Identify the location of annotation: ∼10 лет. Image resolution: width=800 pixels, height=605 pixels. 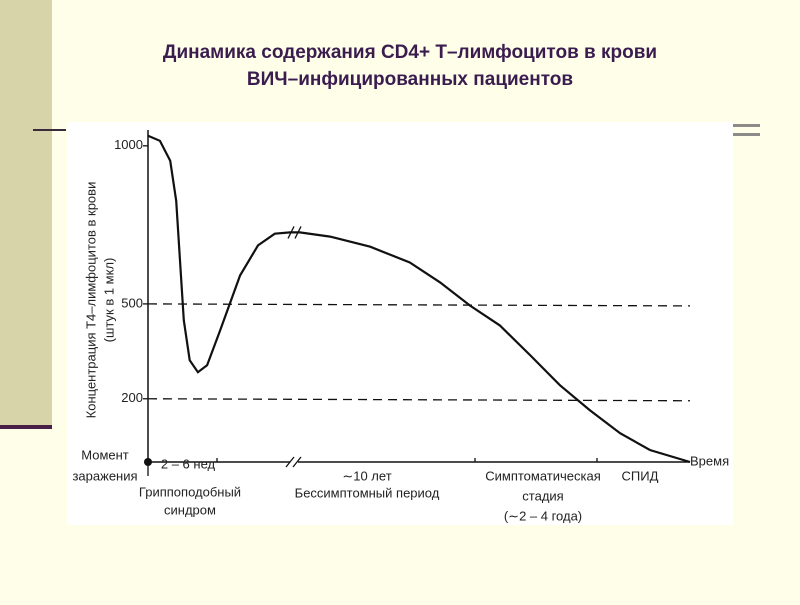
(366, 475).